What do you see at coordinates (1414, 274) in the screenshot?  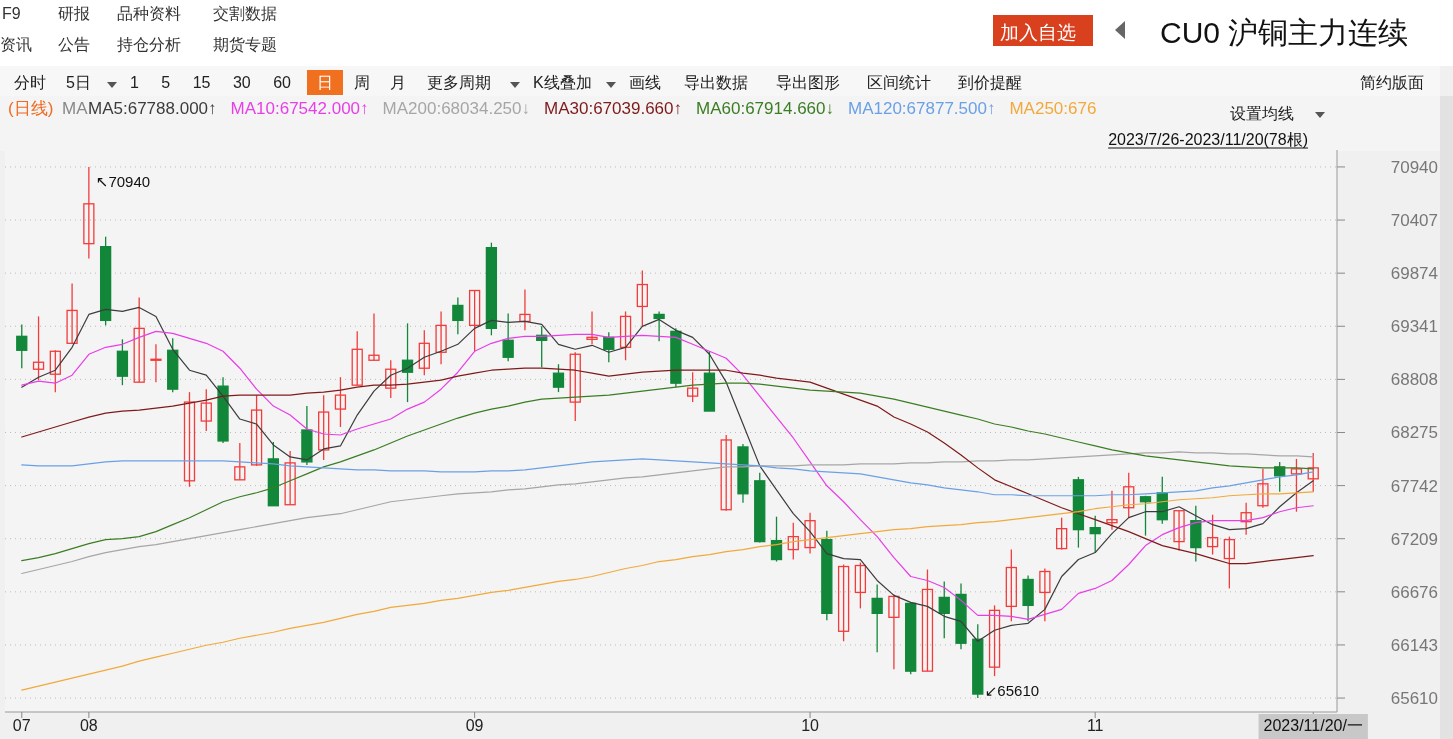 I see `y-tick-label: 69874` at bounding box center [1414, 274].